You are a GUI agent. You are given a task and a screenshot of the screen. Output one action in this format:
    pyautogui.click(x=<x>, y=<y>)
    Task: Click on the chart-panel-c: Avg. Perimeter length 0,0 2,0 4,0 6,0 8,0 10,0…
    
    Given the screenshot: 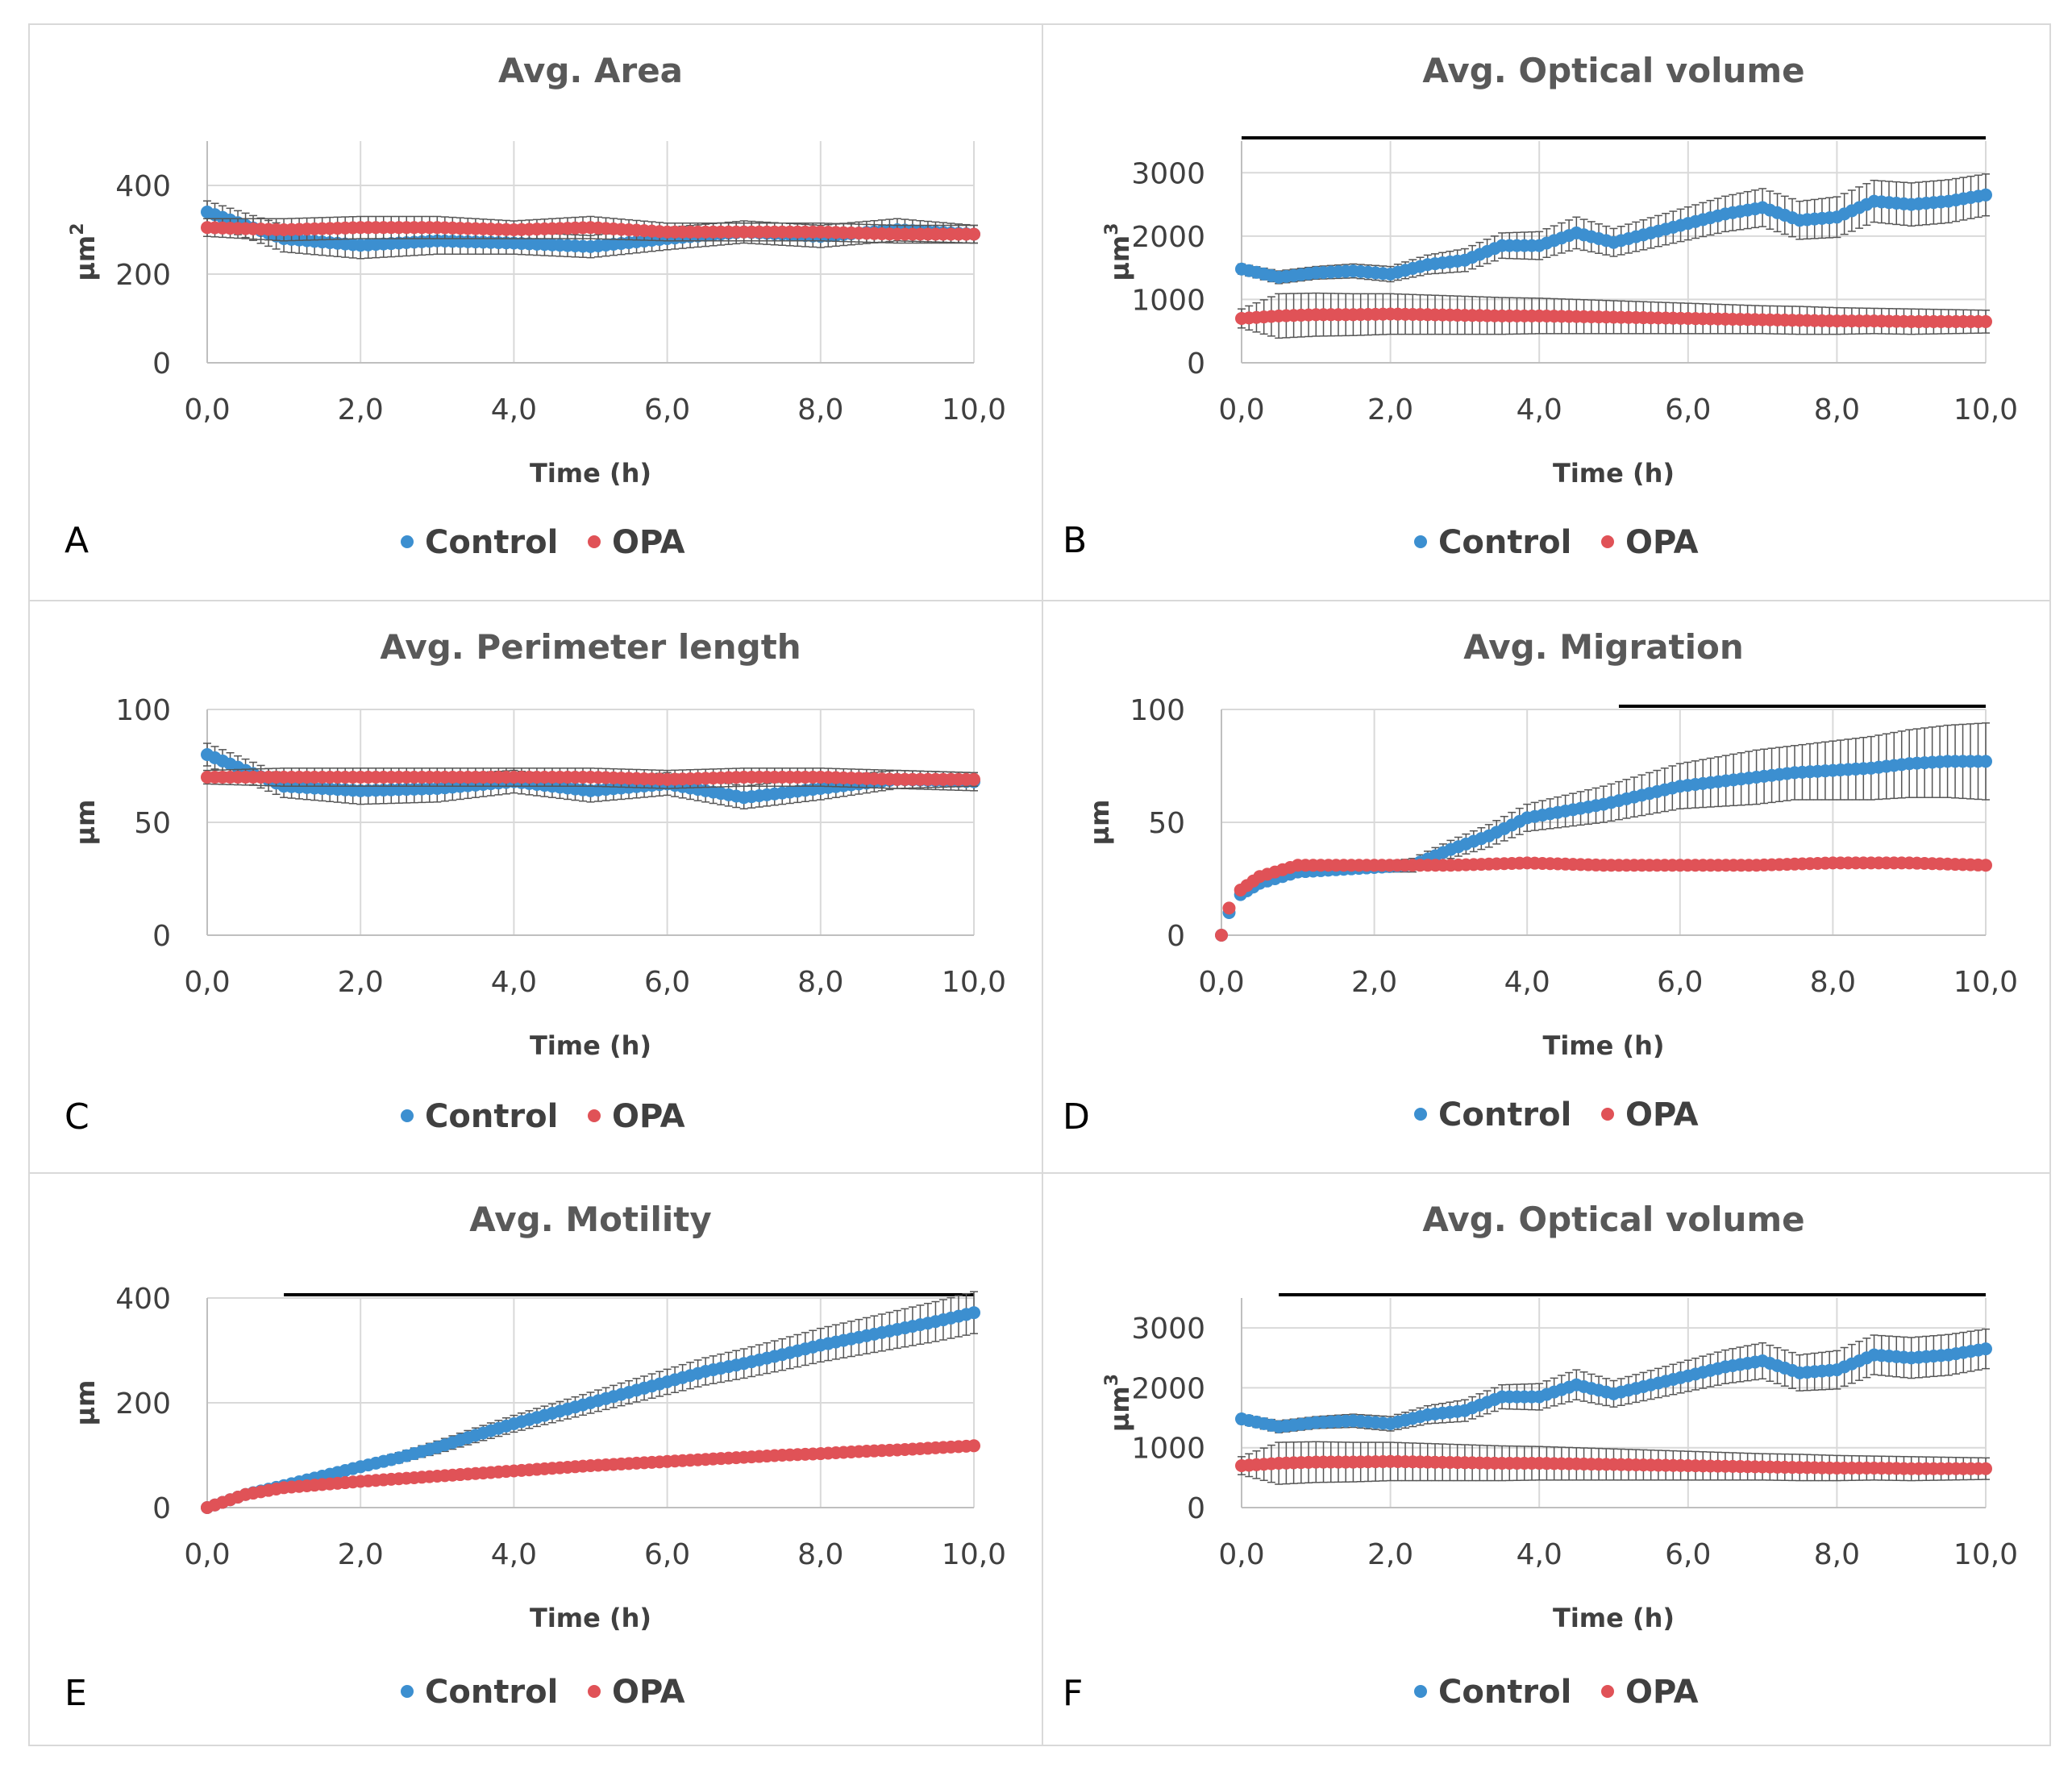 What is the action you would take?
    pyautogui.click(x=535, y=882)
    